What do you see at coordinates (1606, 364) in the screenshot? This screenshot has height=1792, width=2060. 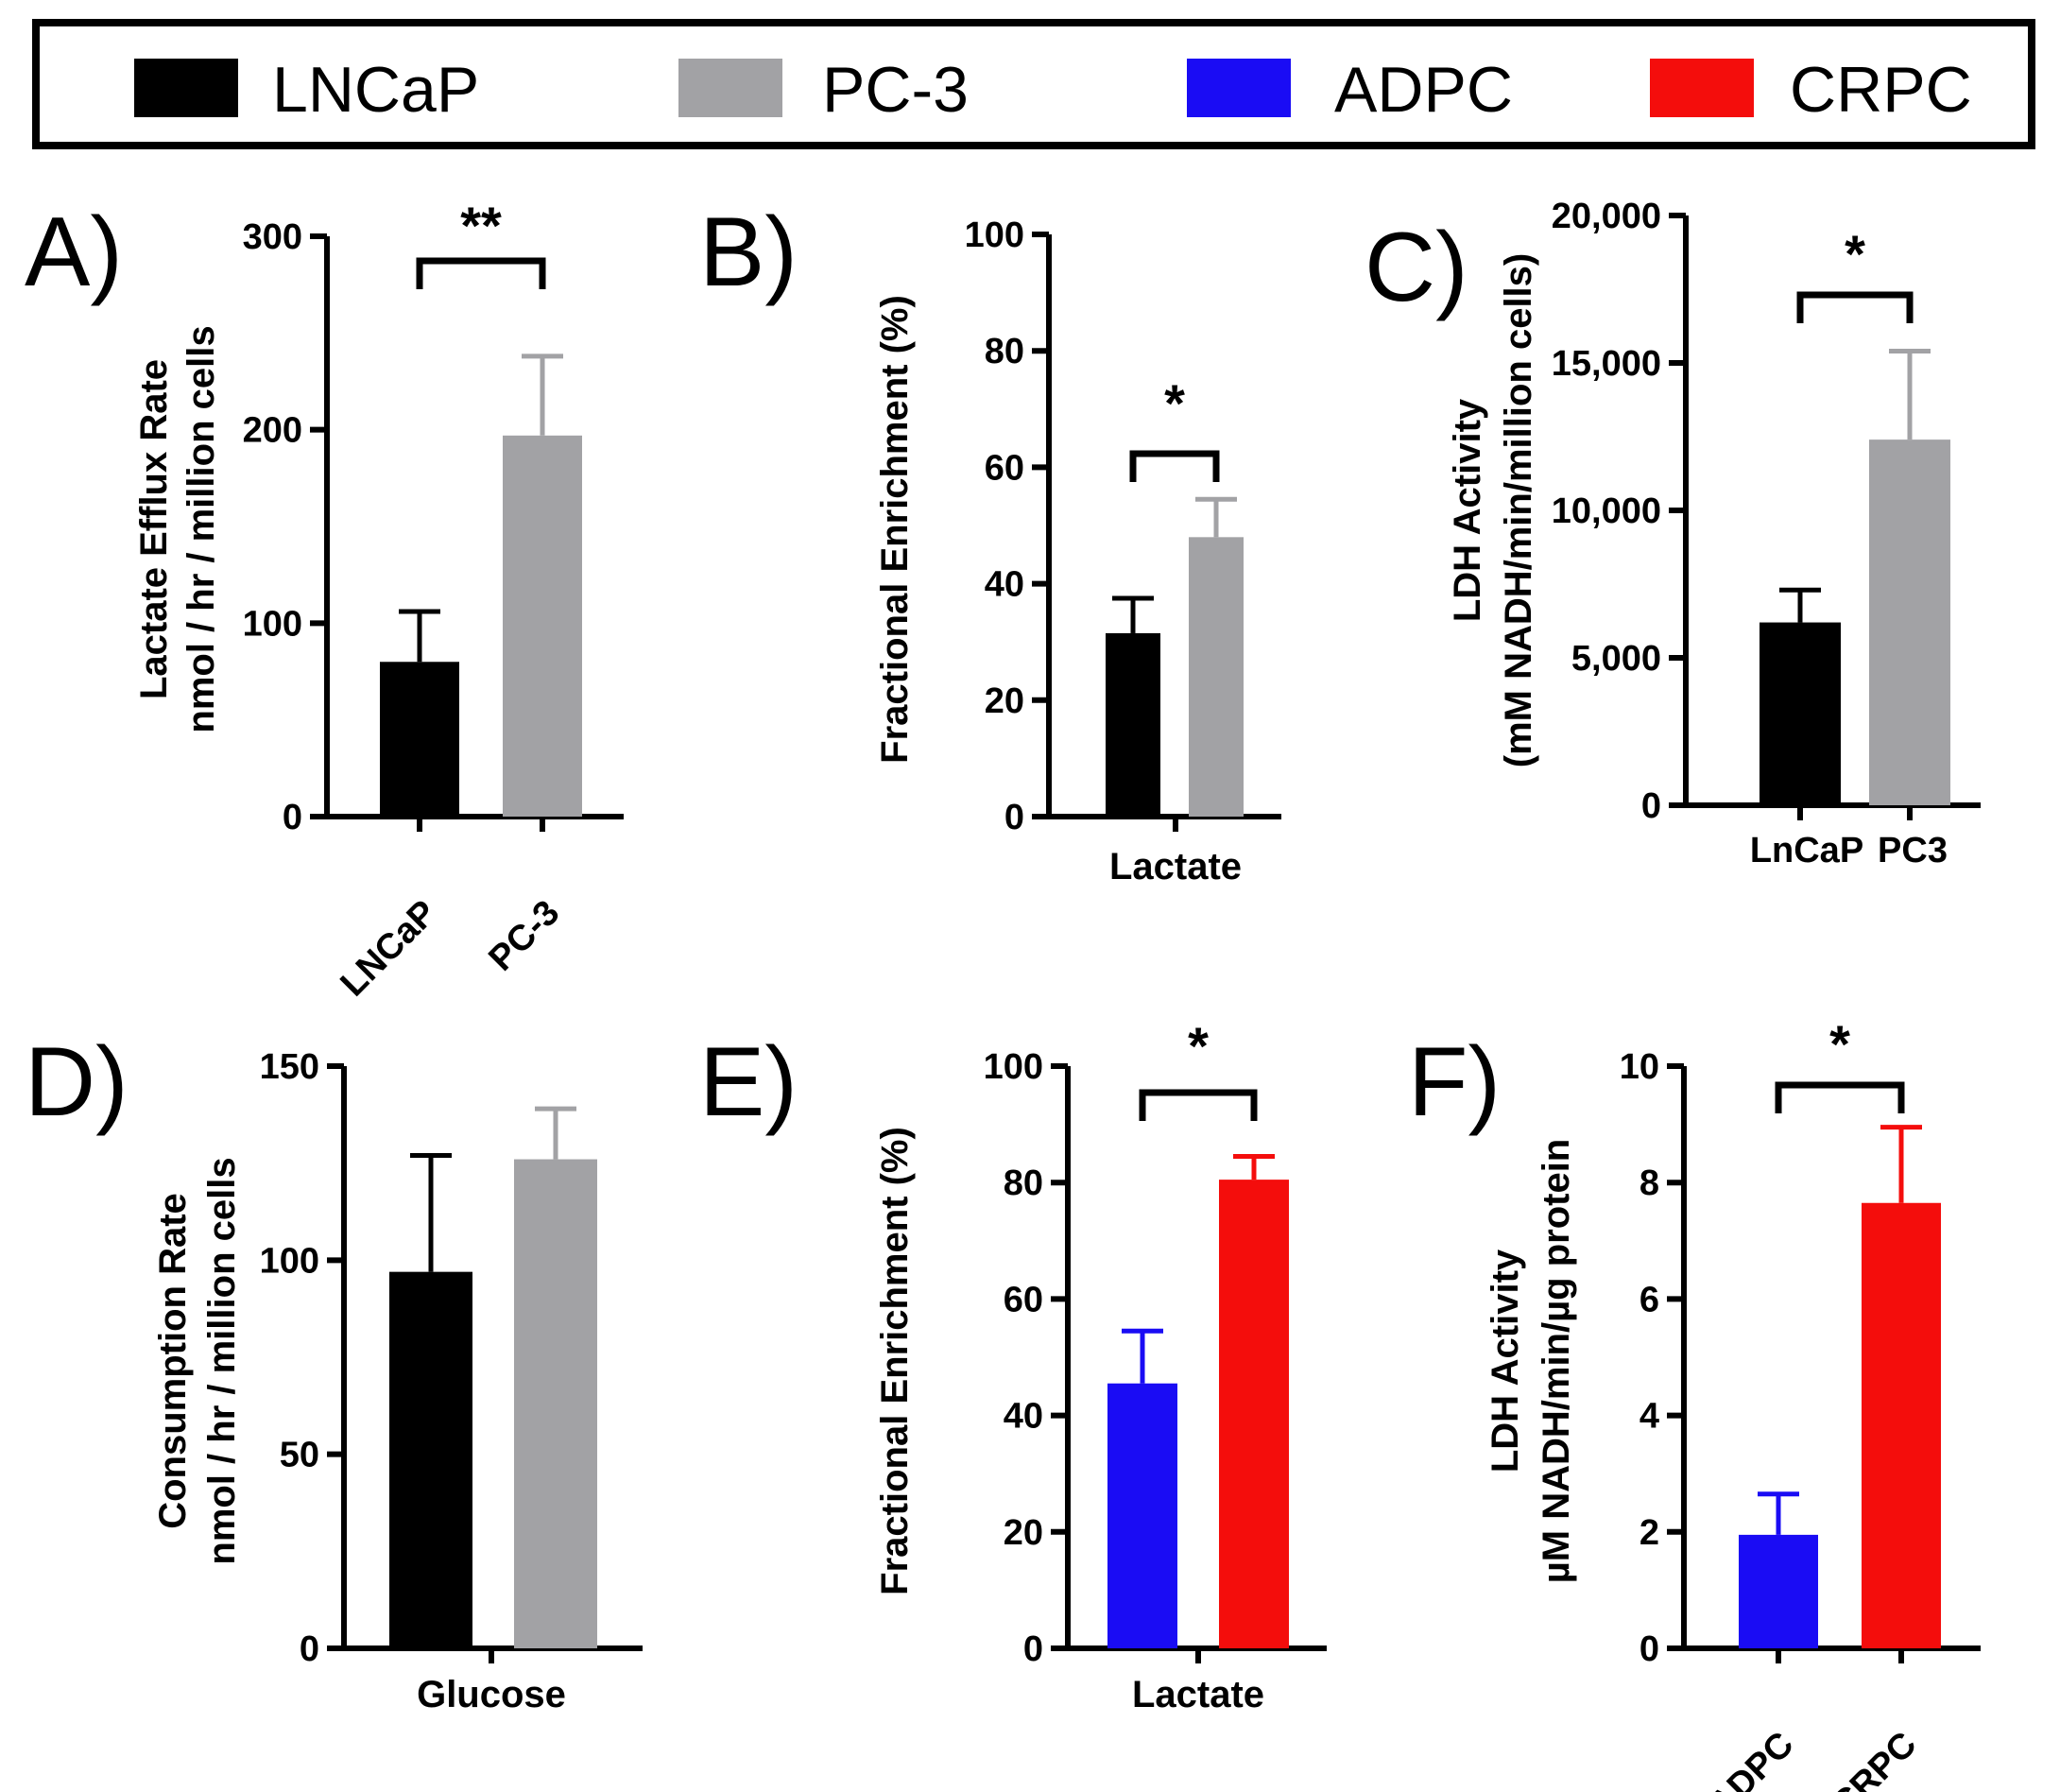 I see `y-tick-label: 15,000` at bounding box center [1606, 364].